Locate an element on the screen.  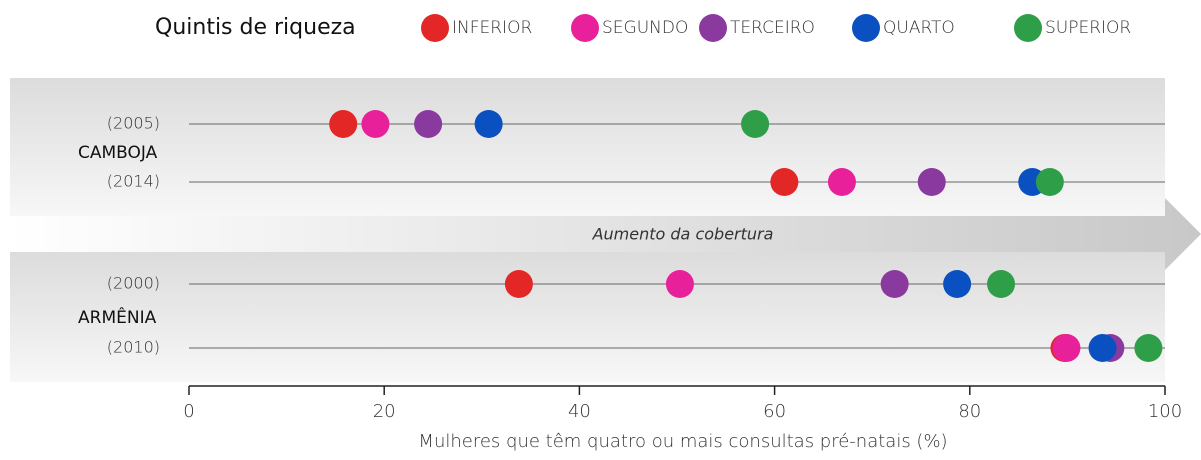
row-label: (2000) is located at coordinates (133, 283).